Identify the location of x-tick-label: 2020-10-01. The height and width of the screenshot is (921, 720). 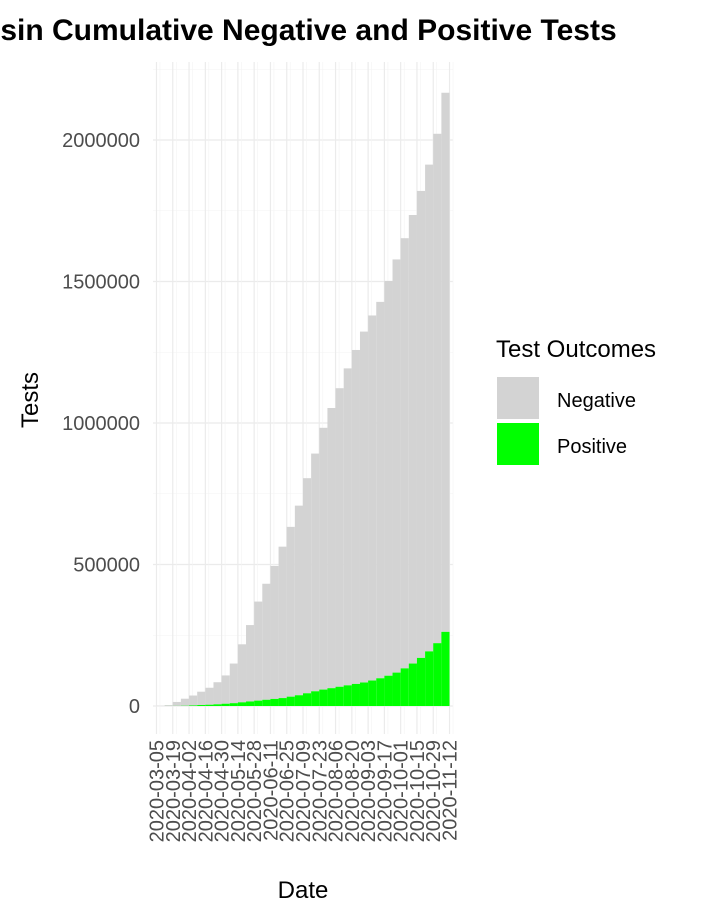
(402, 791).